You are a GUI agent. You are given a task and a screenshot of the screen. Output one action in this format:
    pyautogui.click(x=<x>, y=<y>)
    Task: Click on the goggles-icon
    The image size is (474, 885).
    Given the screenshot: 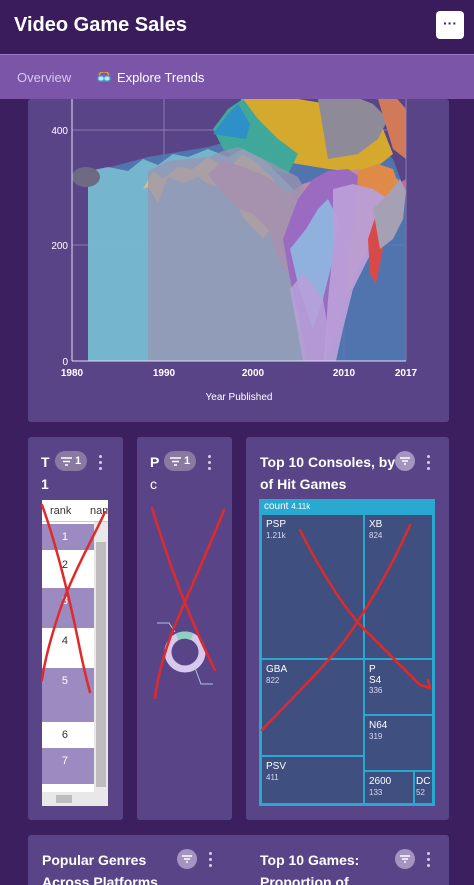 What is the action you would take?
    pyautogui.click(x=104, y=76)
    